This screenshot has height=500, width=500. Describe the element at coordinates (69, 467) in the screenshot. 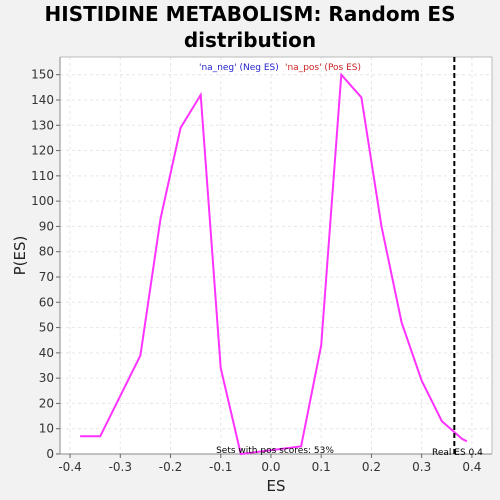

I see `x-tick-label-0: -0.4` at that location.